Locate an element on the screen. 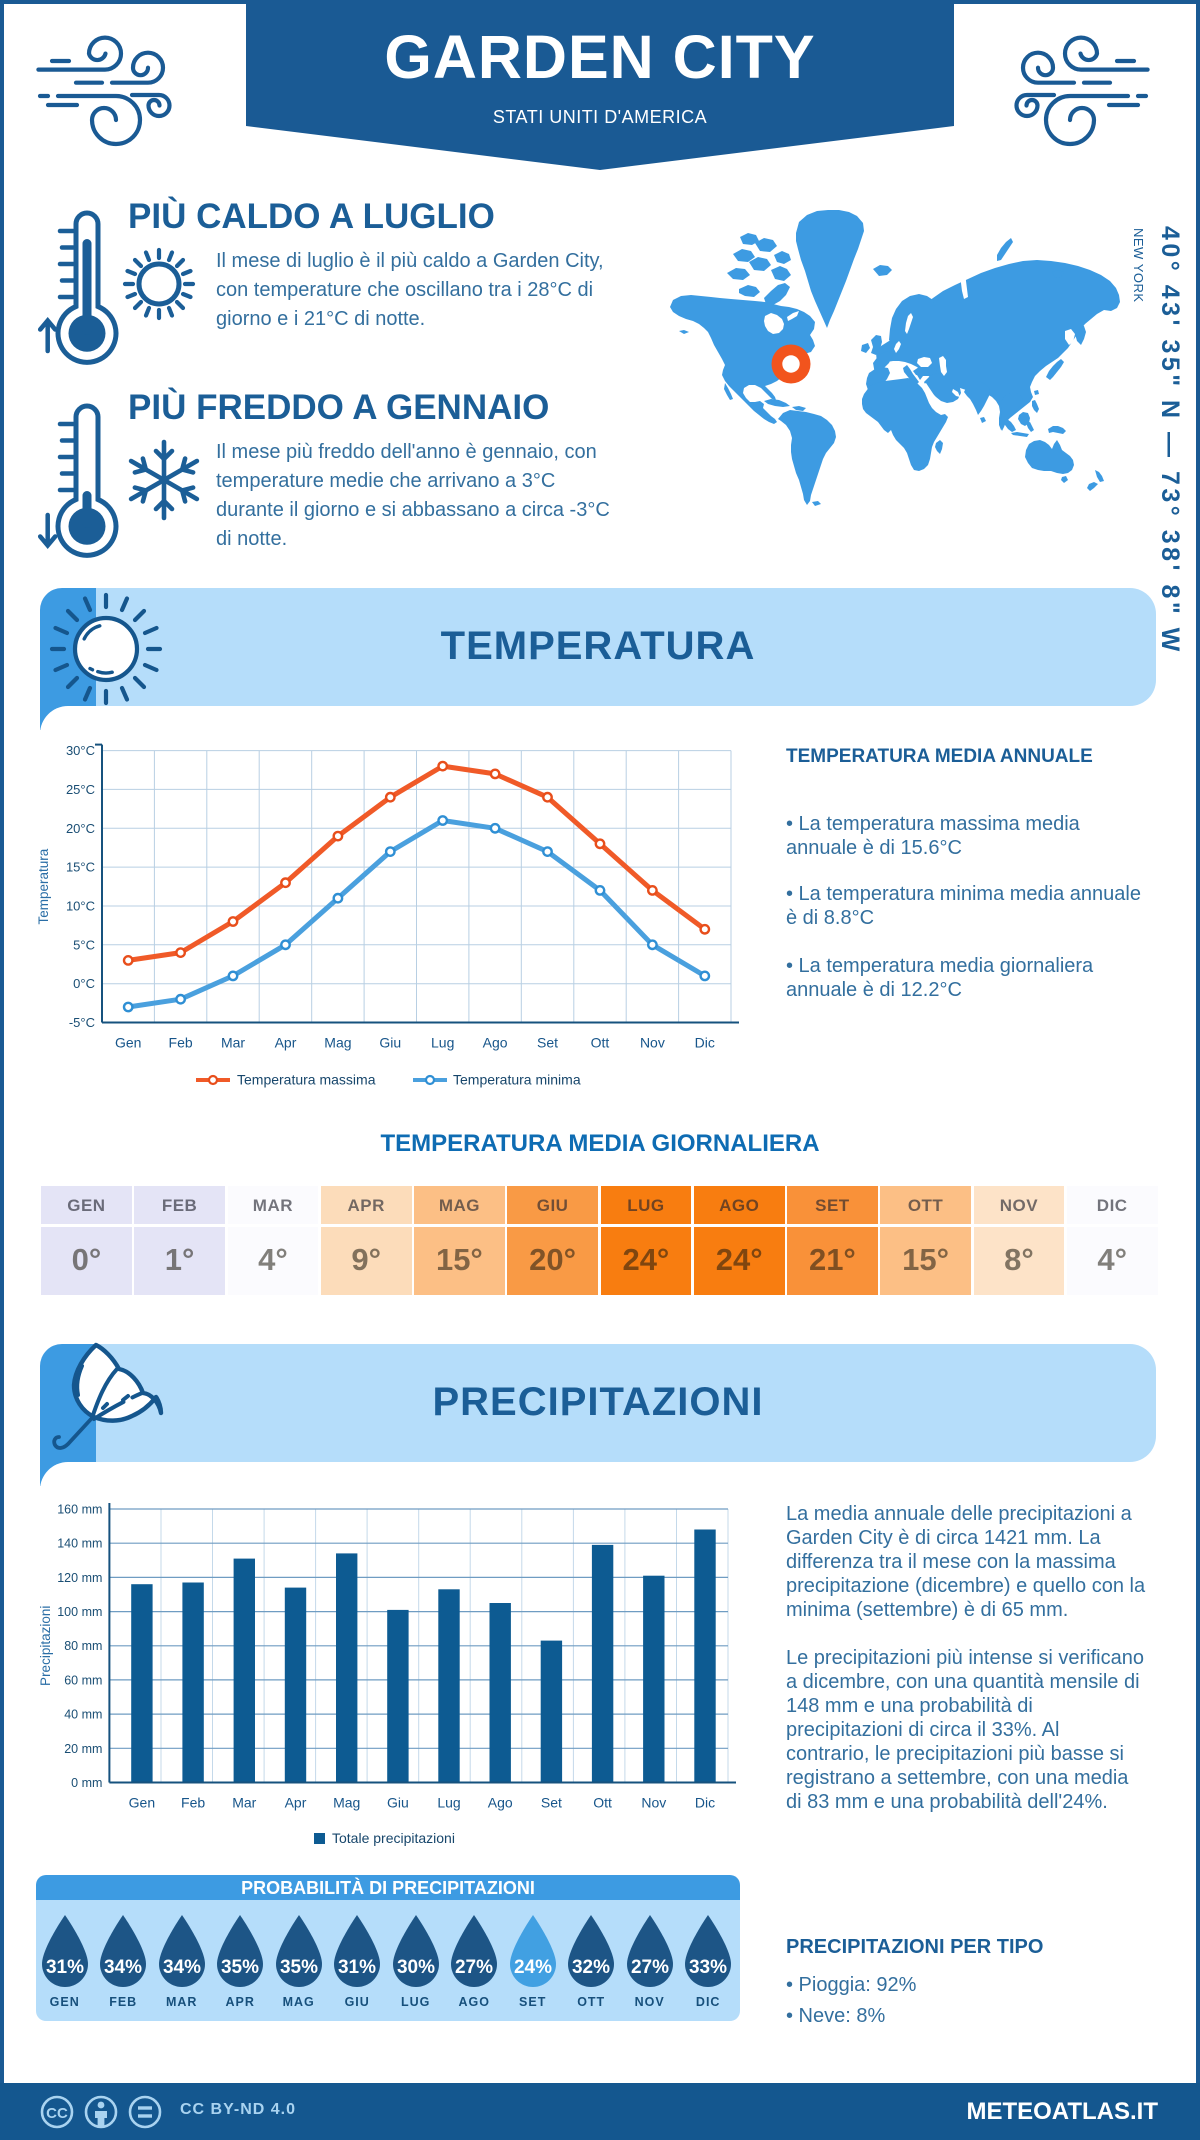 The height and width of the screenshot is (2140, 1200). svg-text: Totale precipitazioni is located at coordinates (393, 1838).